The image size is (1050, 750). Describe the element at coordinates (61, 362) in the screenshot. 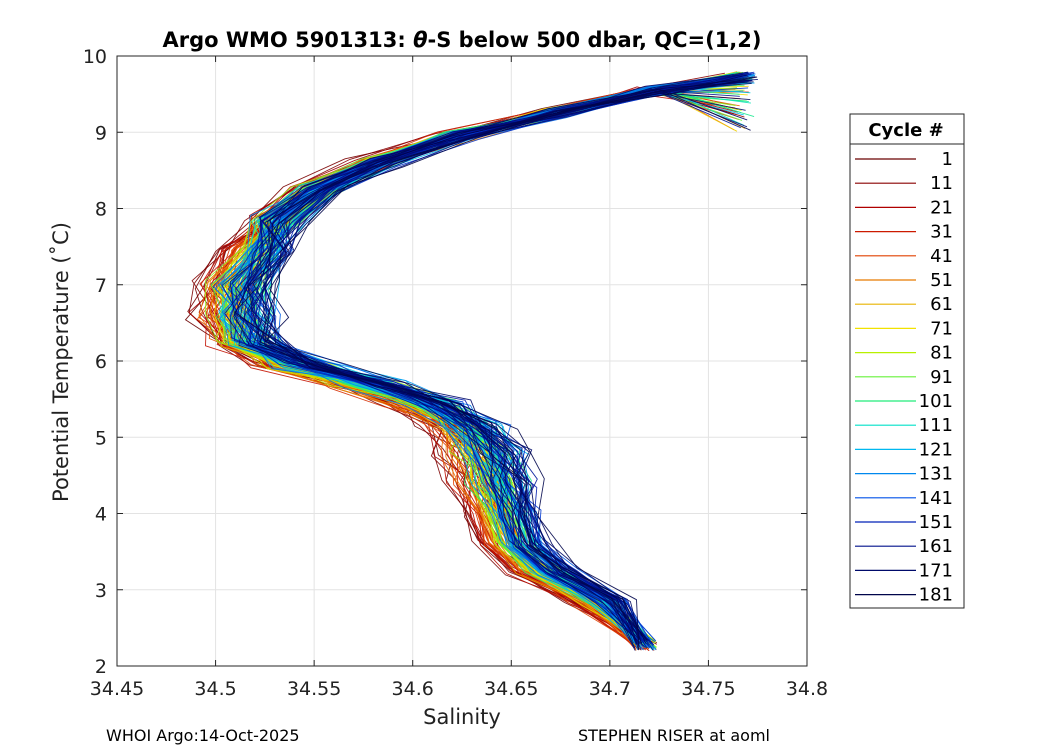

I see `y-axis-label: Potential Temperature (˚C)` at that location.